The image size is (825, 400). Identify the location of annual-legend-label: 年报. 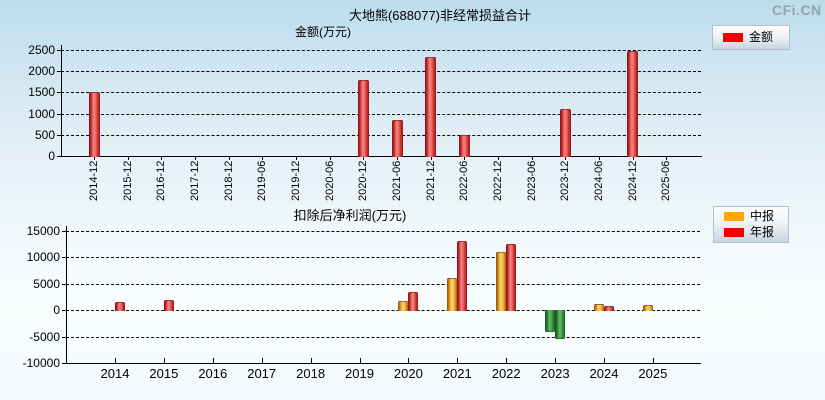
(762, 232).